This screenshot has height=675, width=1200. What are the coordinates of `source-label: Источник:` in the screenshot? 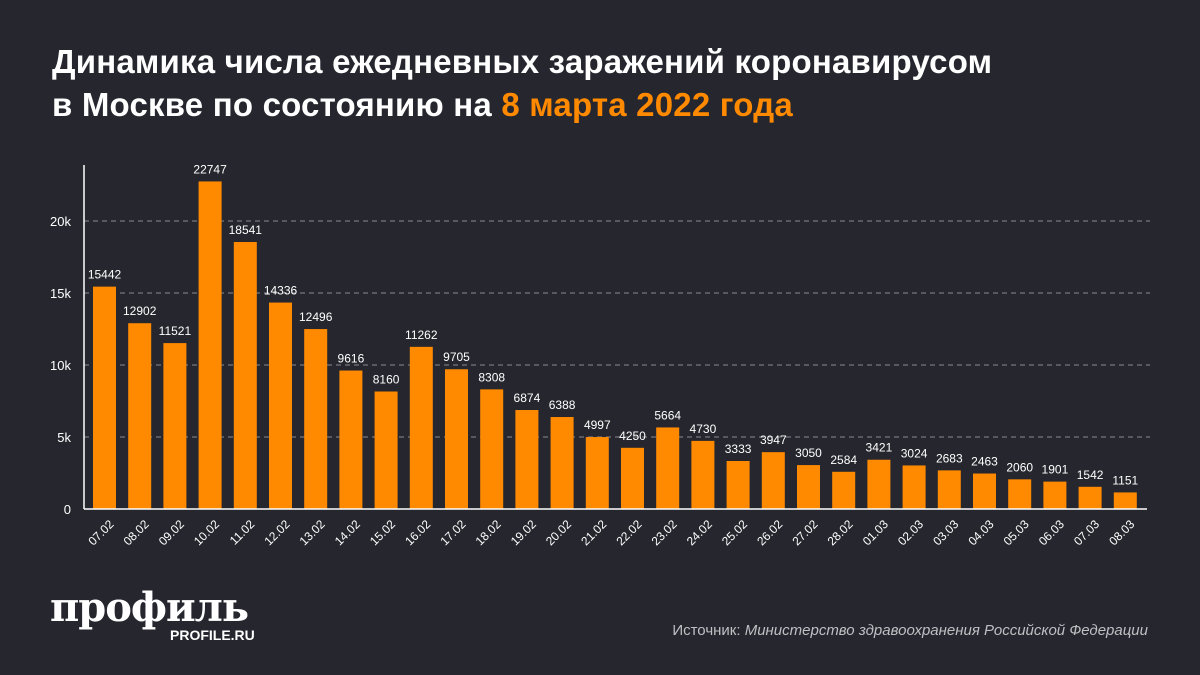 It's located at (708, 630).